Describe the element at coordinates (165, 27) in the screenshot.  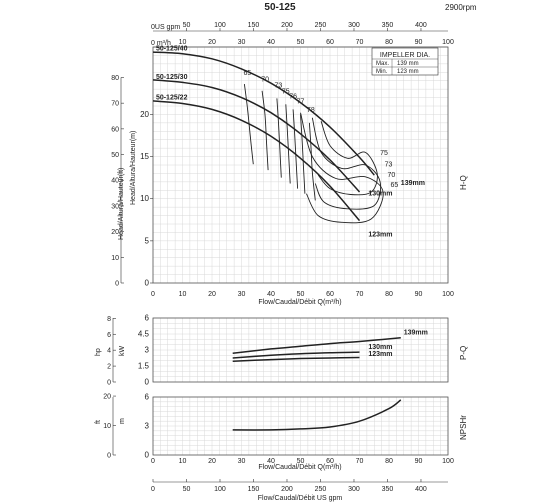
I see `usgpm-top-unit: 0US gpm` at that location.